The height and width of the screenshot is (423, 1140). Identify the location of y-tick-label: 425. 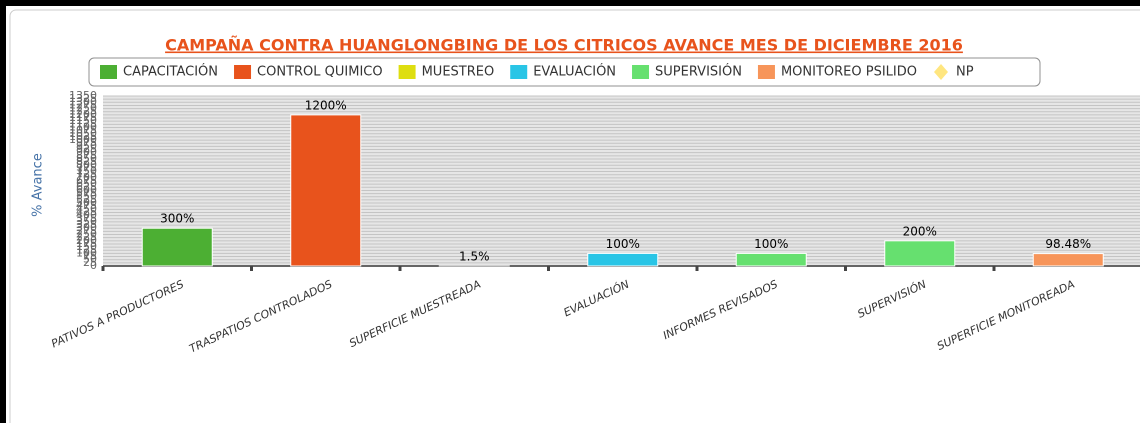
(86, 211).